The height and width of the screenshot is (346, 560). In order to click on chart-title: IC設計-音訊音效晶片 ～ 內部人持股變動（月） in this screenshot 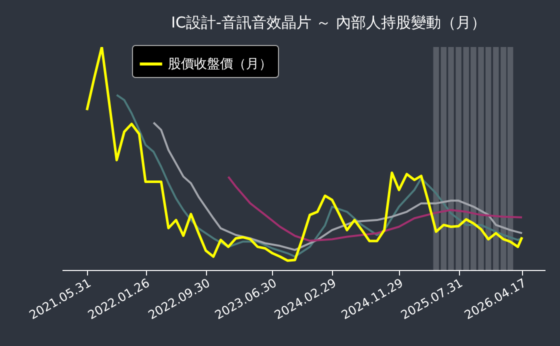, I will do `click(328, 23)`.